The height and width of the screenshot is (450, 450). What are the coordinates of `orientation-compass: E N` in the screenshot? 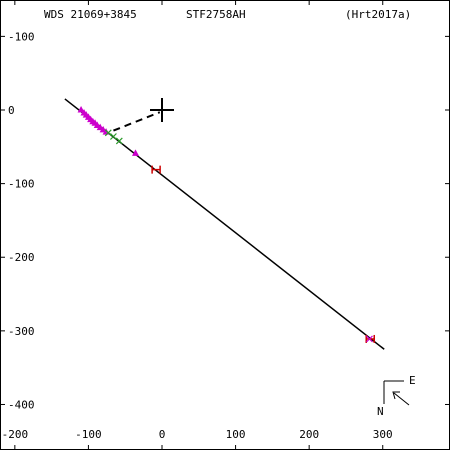 It's located at (396, 396).